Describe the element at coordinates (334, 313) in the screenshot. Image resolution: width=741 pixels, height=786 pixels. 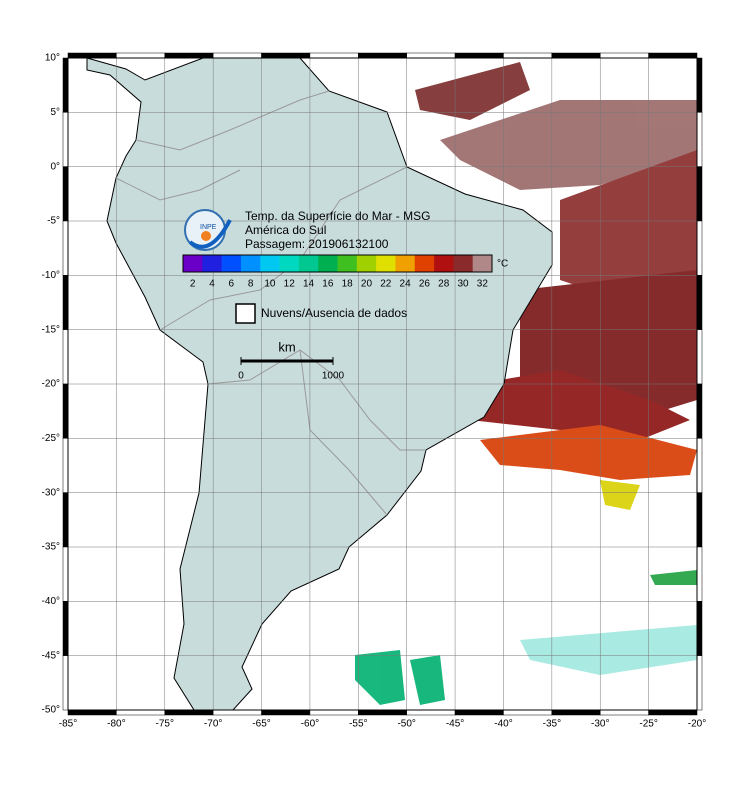
I see `legend-label: Nuvens/Ausencia de dados` at that location.